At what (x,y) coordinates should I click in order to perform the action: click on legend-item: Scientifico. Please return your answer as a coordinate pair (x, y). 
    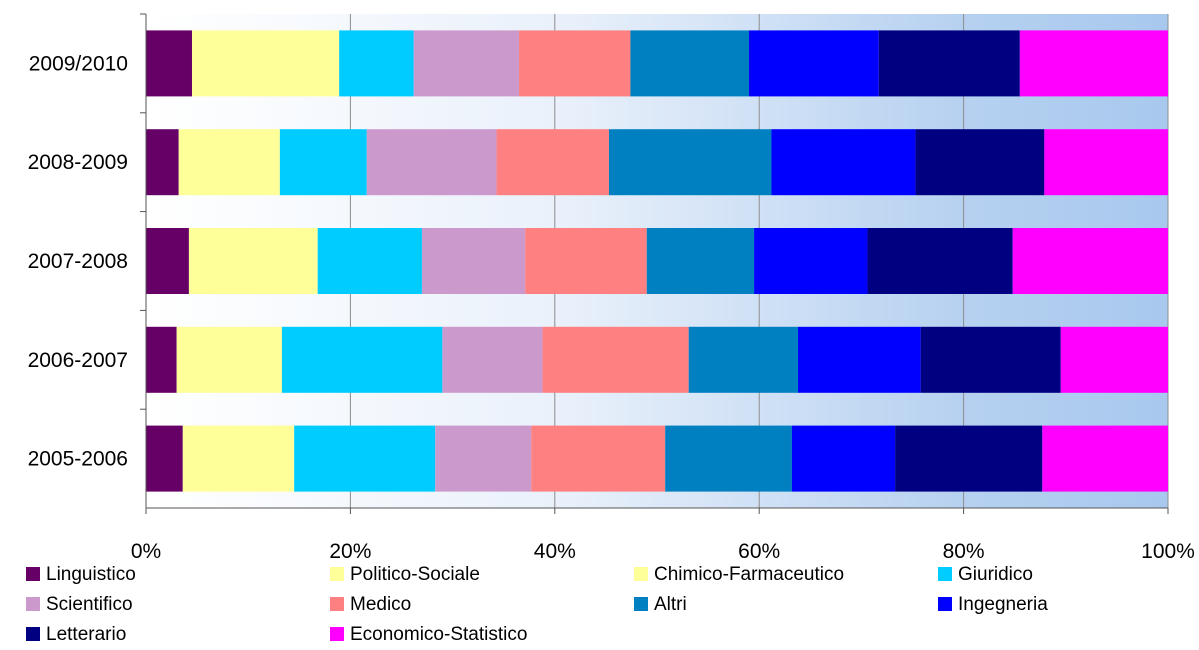
    Looking at the image, I should click on (79, 604).